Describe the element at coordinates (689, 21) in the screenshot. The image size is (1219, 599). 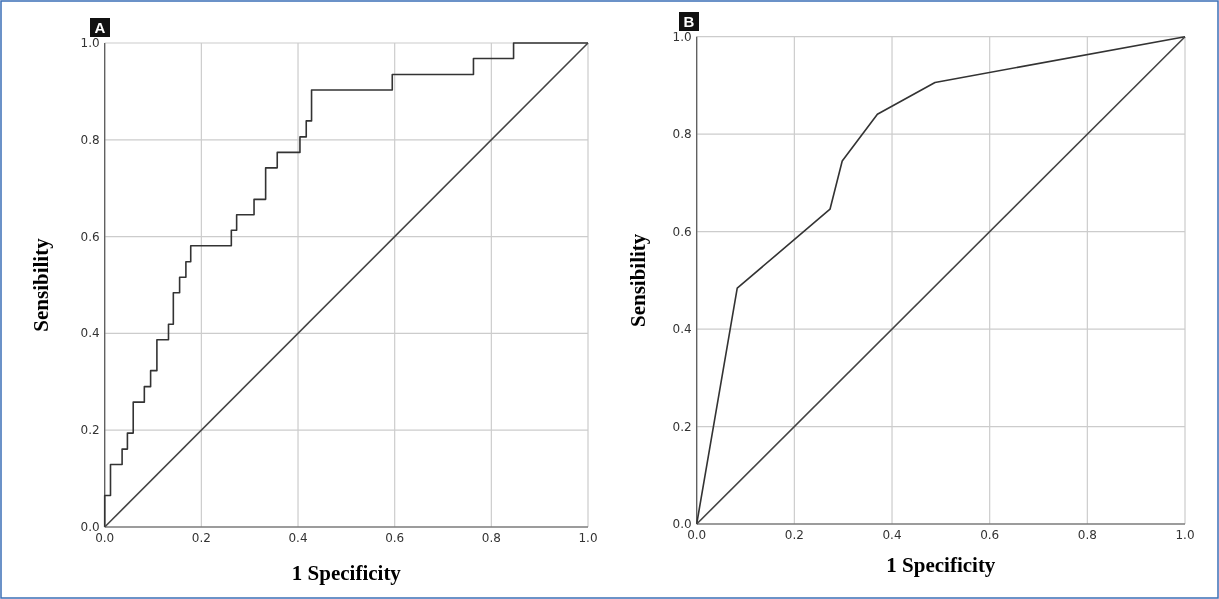
I see `chart-title: B` at that location.